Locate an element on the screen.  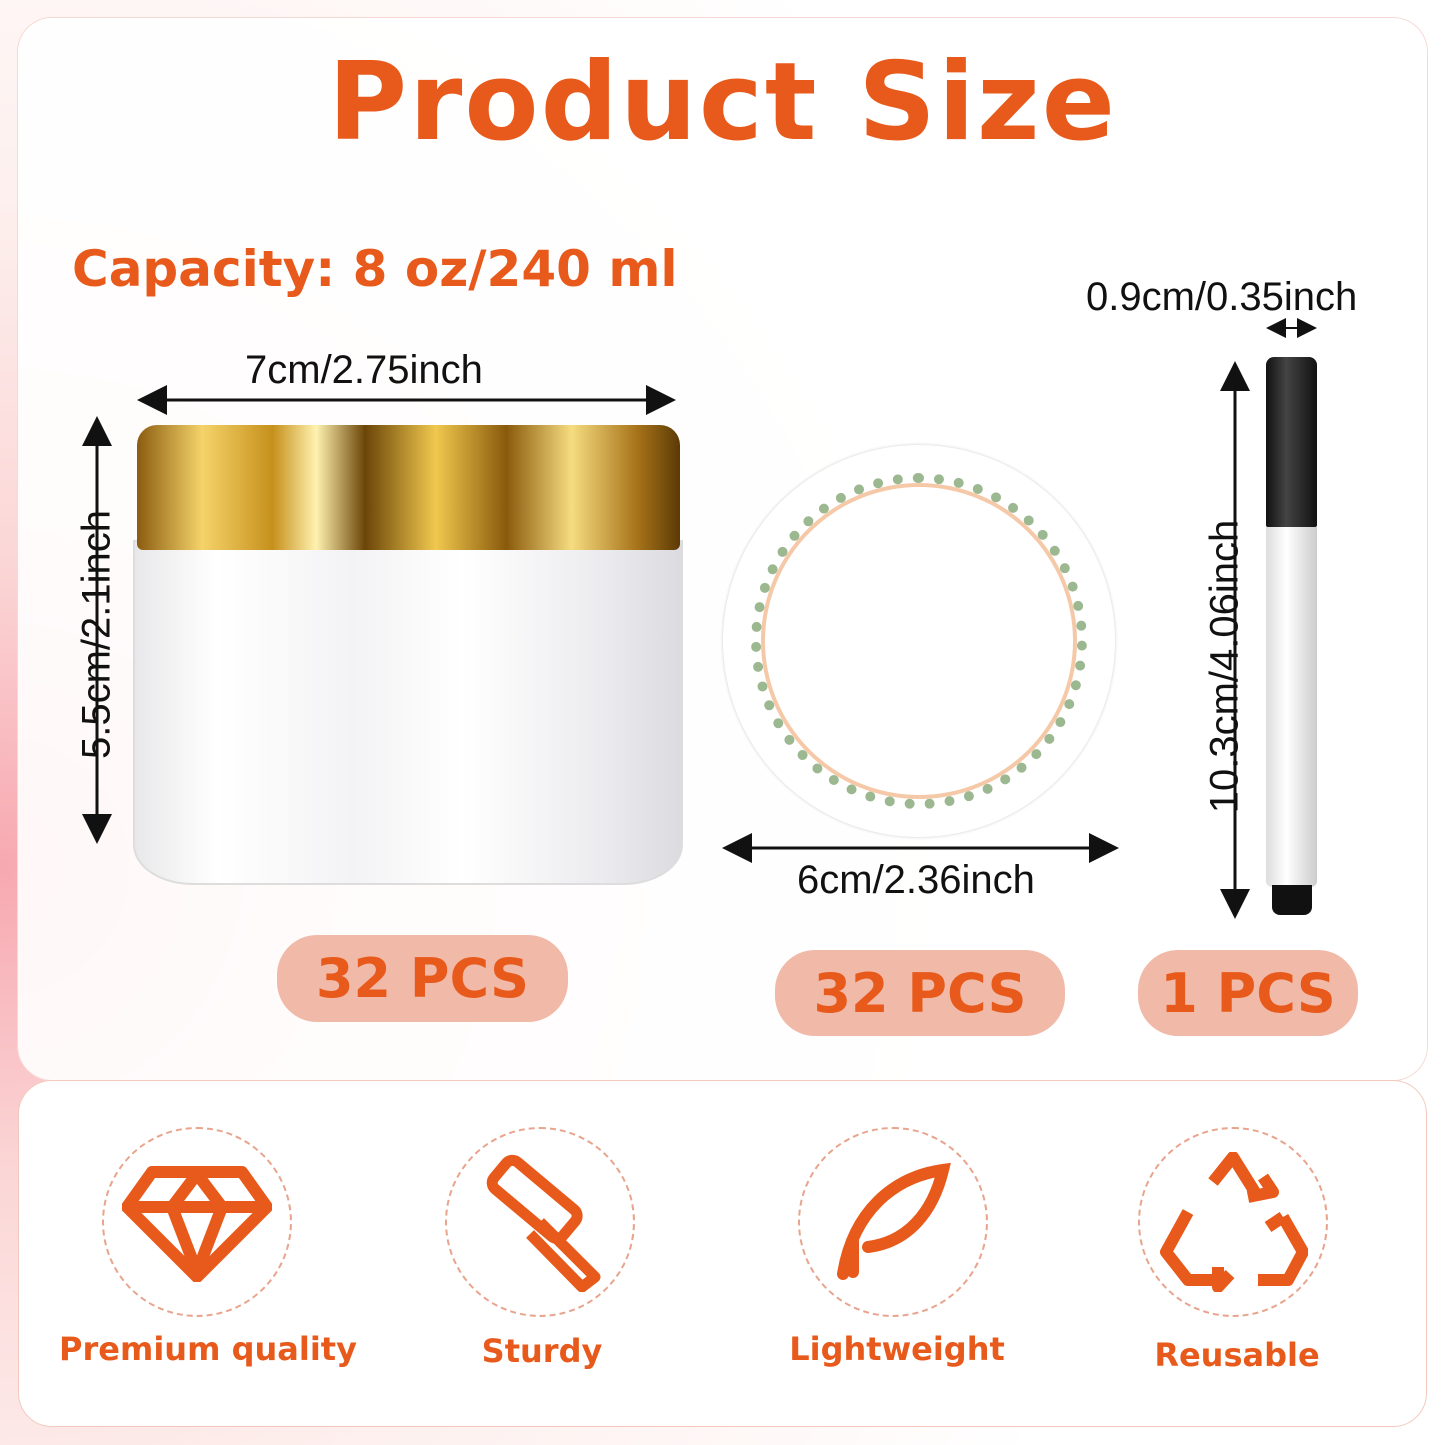
diamond-icon is located at coordinates (197, 1222).